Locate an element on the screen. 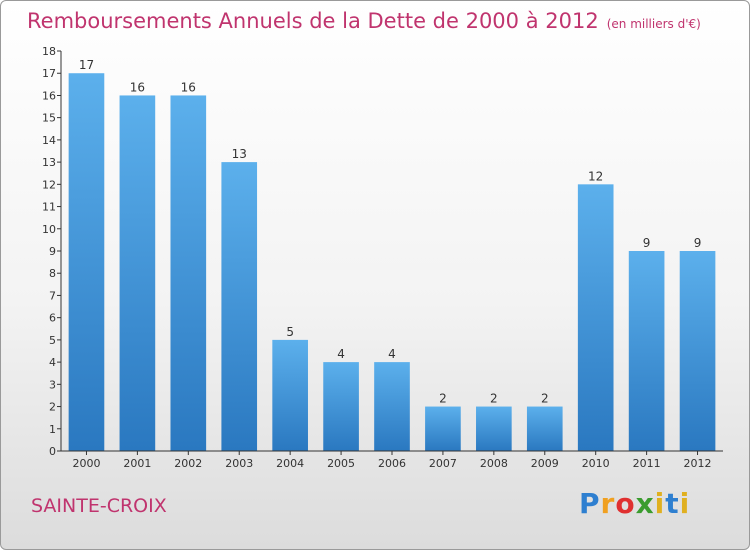 This screenshot has height=550, width=750. y-tick-label: 0 is located at coordinates (52, 451).